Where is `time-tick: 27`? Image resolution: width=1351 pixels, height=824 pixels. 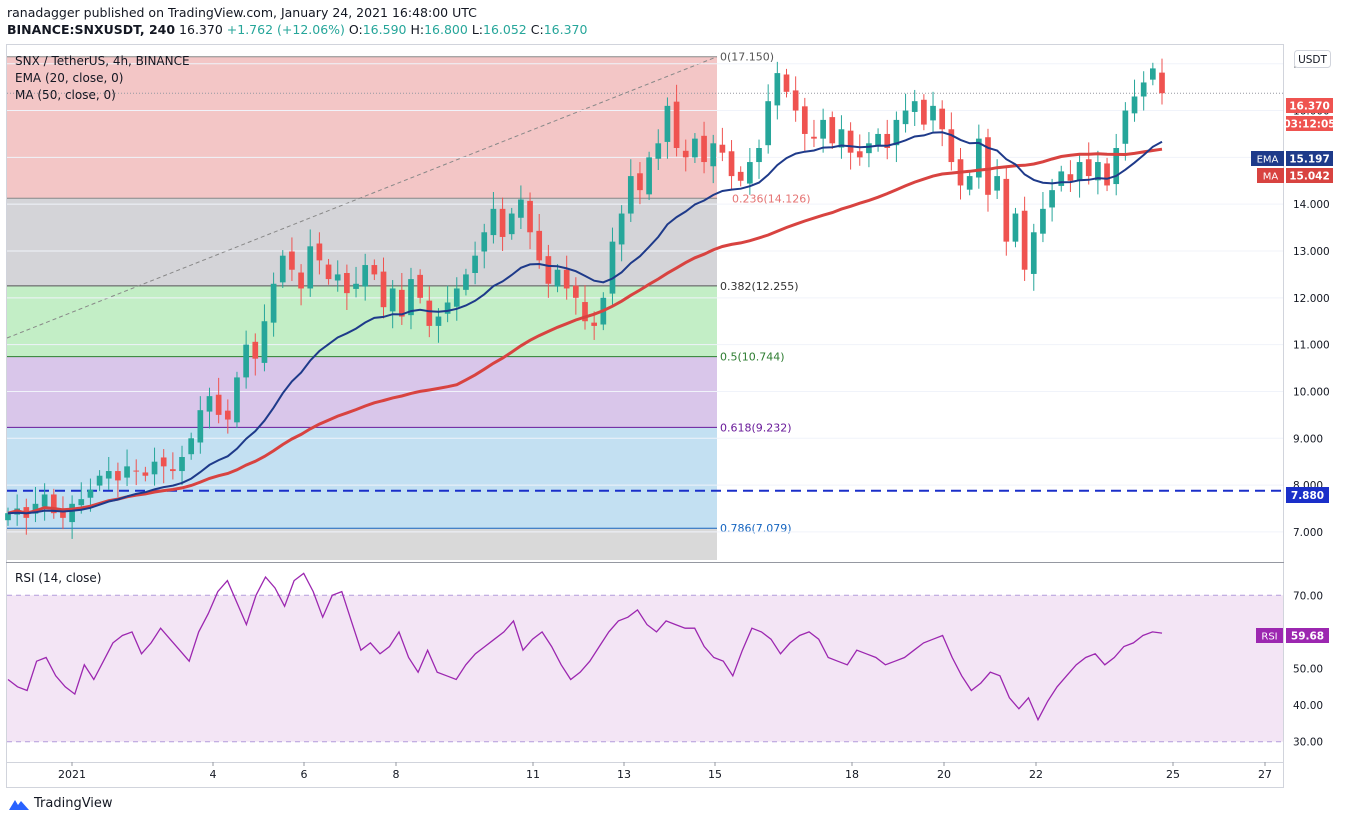 time-tick: 27 is located at coordinates (1265, 774).